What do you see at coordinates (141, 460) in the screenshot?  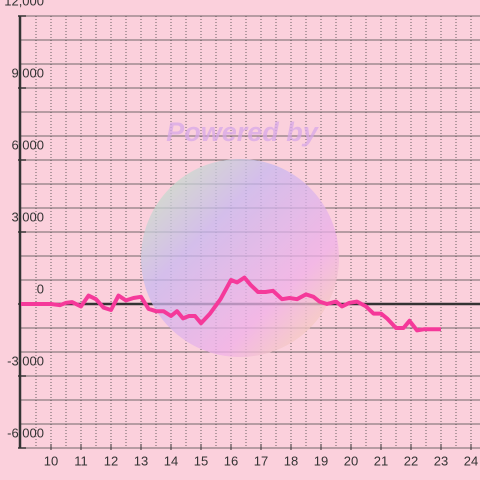 I see `x-tick-label: 13` at bounding box center [141, 460].